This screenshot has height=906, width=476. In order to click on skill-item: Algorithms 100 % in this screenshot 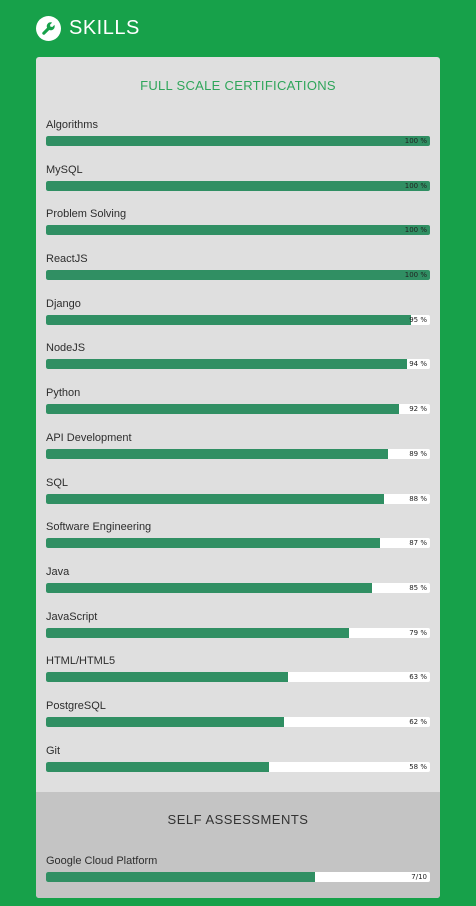, I will do `click(238, 140)`.